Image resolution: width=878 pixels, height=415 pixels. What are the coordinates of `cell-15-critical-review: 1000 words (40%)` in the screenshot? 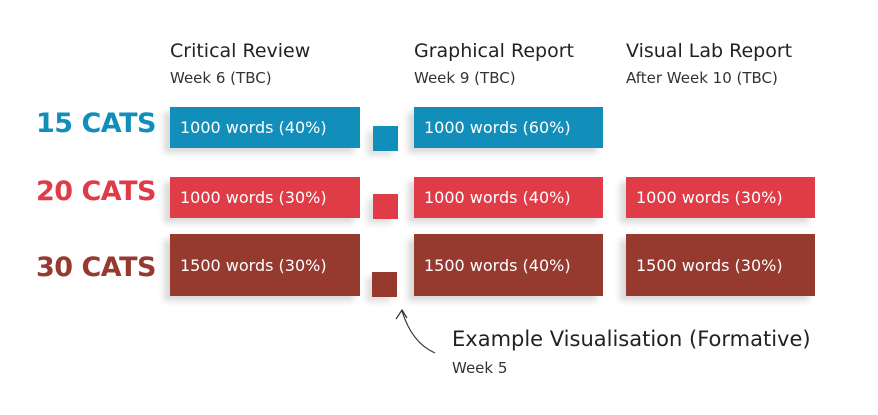 It's located at (265, 127).